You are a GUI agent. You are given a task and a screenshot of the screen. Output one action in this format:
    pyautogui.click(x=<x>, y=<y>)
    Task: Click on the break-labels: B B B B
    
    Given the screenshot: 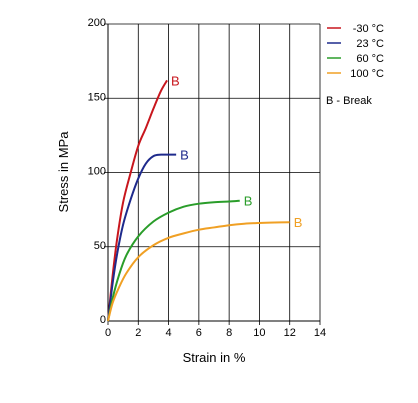 What is the action you would take?
    pyautogui.click(x=236, y=151)
    